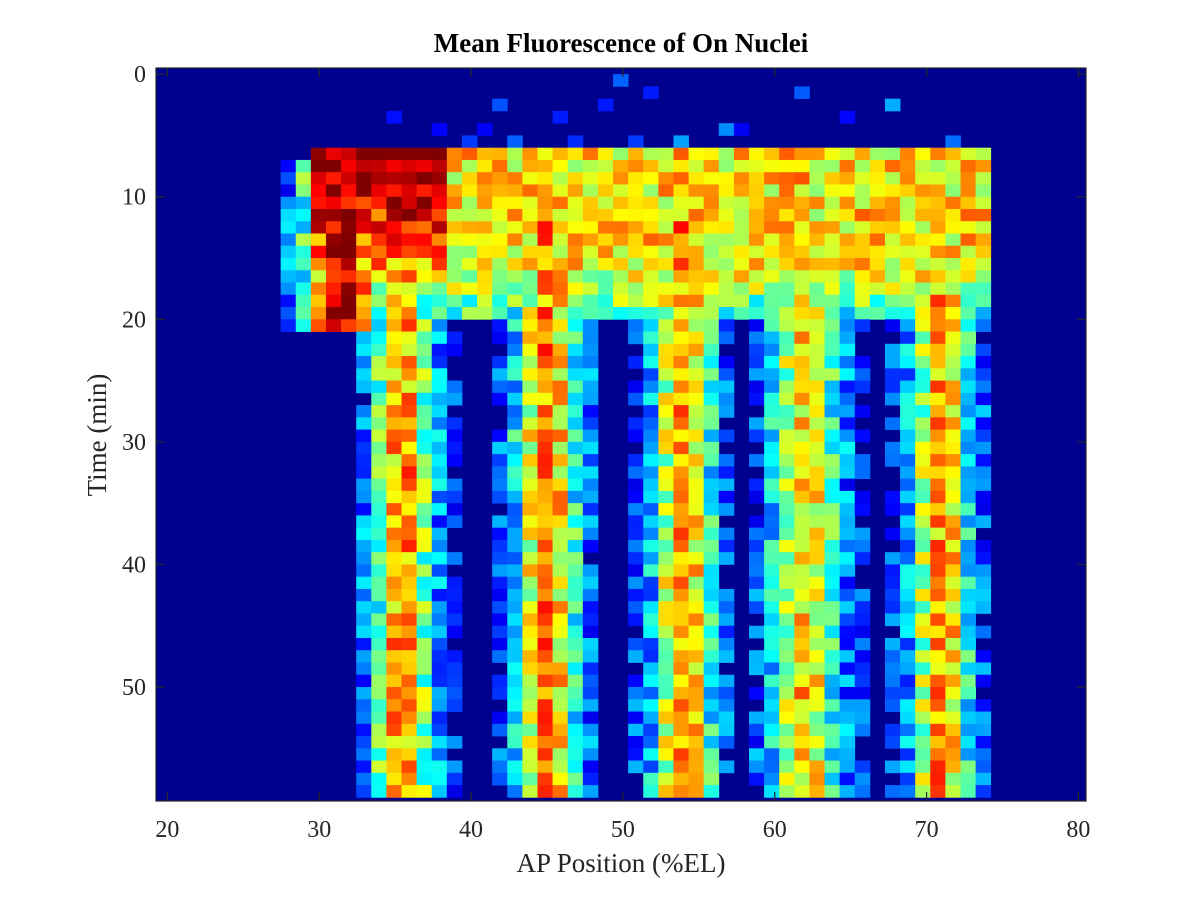  I want to click on y-axis-label: Time (min), so click(97, 435).